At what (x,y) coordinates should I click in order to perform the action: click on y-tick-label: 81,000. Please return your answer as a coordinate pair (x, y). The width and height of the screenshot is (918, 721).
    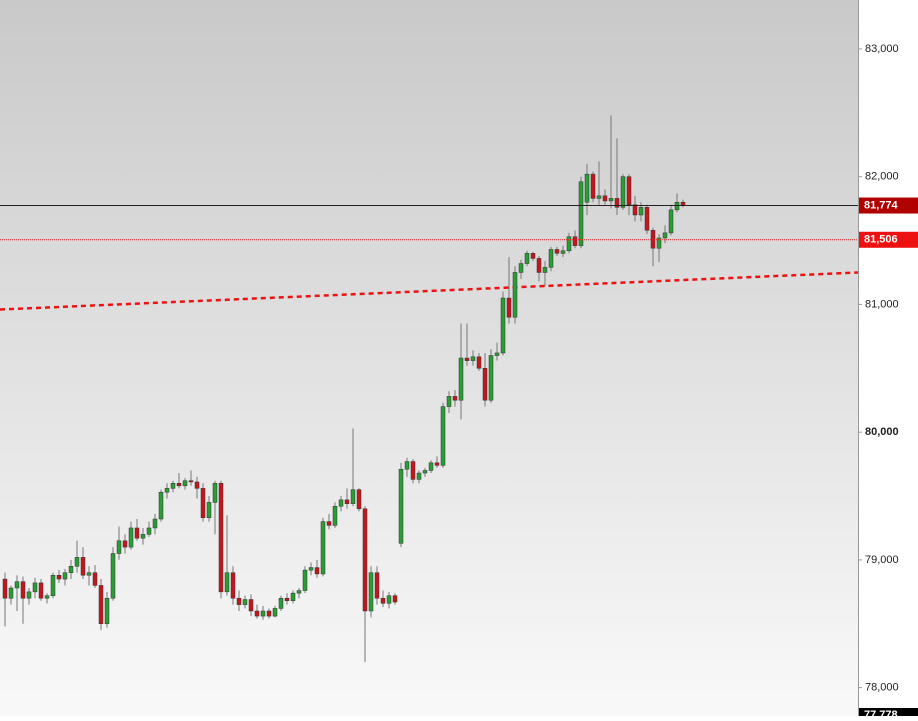
    Looking at the image, I should click on (882, 304).